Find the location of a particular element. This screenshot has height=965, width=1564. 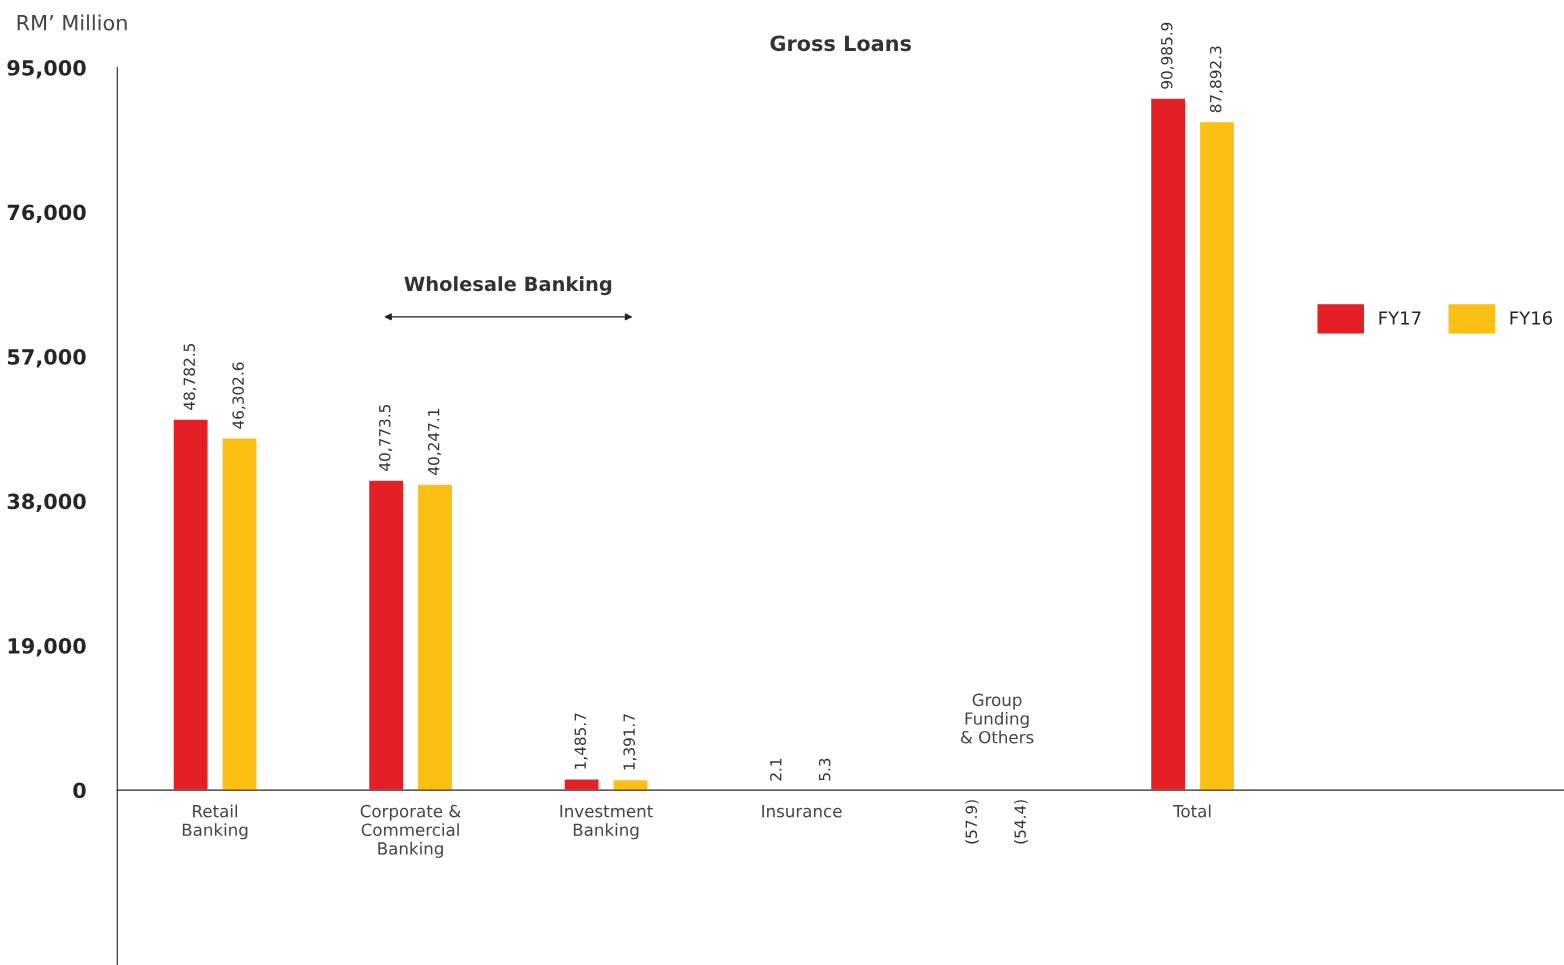

annotation: Wholesale Banking is located at coordinates (508, 286).